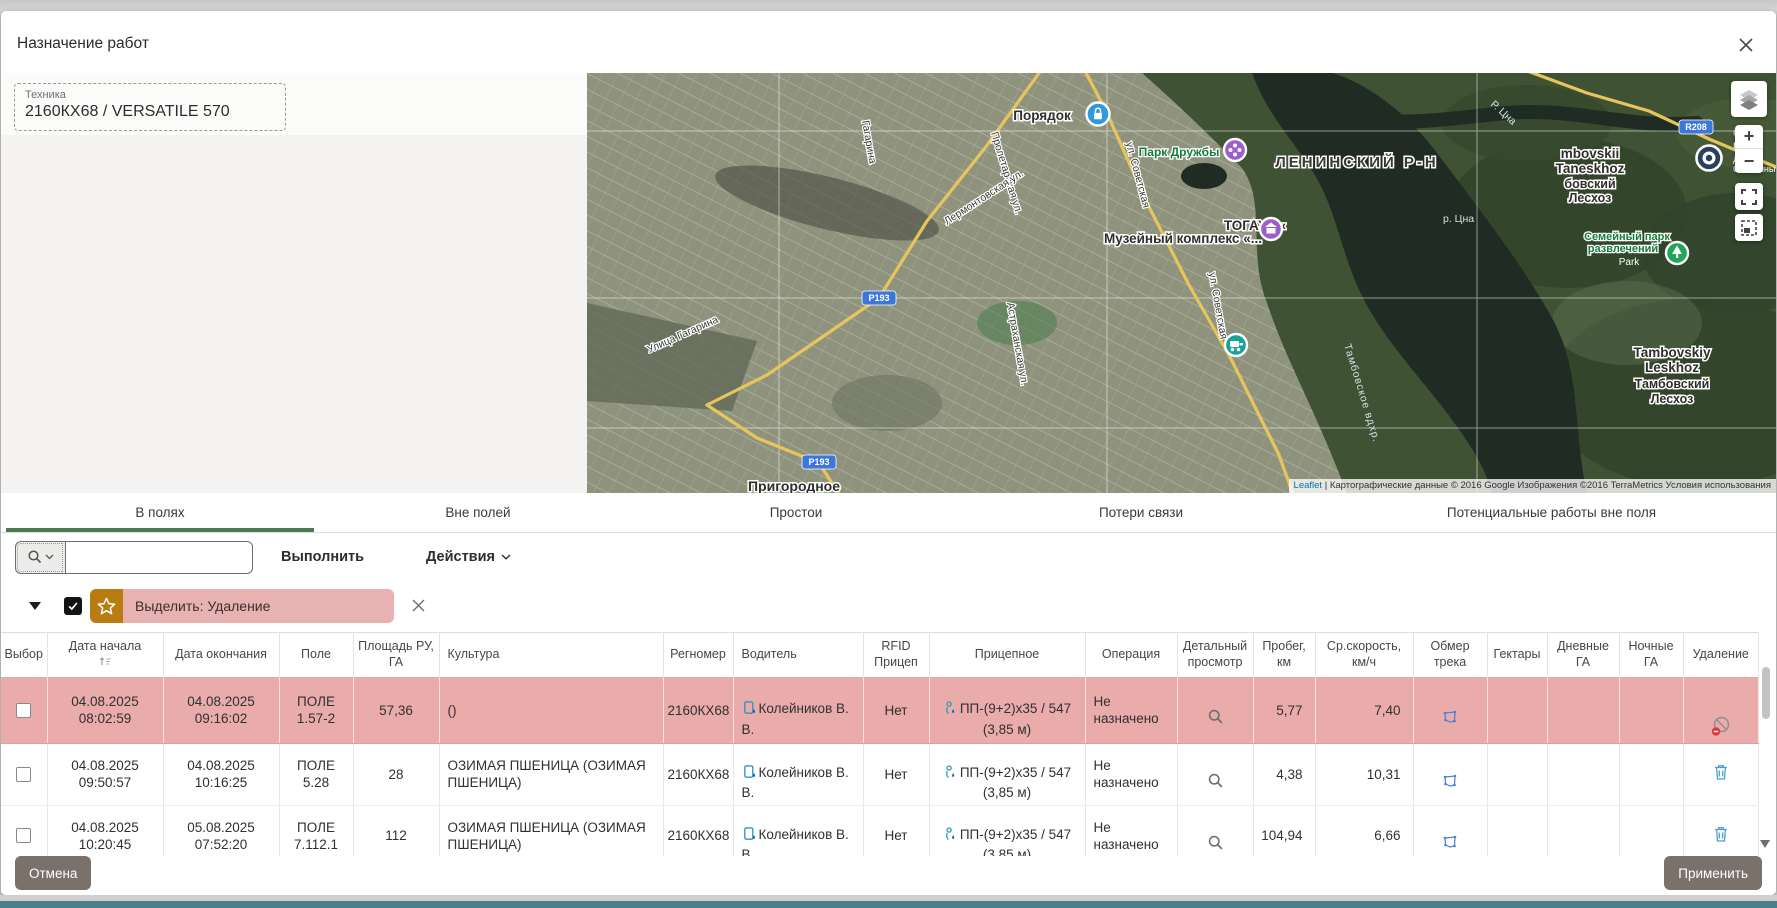 This screenshot has height=908, width=1777. What do you see at coordinates (1749, 99) in the screenshot?
I see `layers-control-icon` at bounding box center [1749, 99].